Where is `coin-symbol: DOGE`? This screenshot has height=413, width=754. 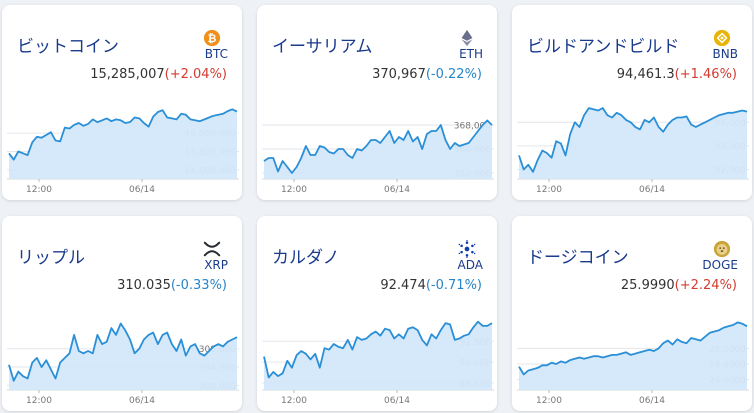
coin-symbol: DOGE is located at coordinates (720, 265).